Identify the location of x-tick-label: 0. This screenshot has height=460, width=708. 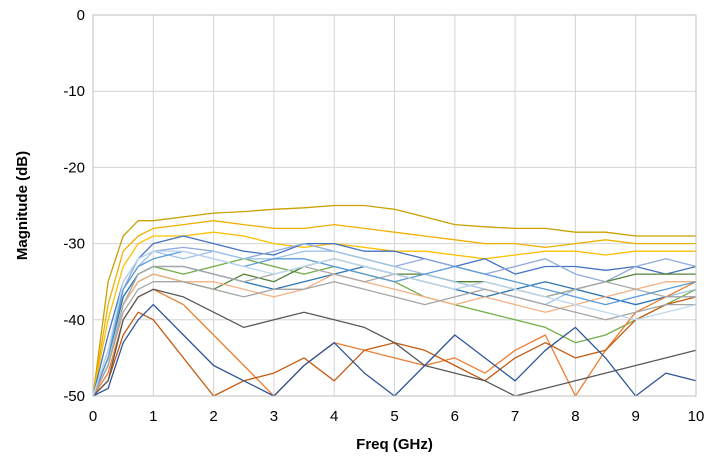
(93, 416).